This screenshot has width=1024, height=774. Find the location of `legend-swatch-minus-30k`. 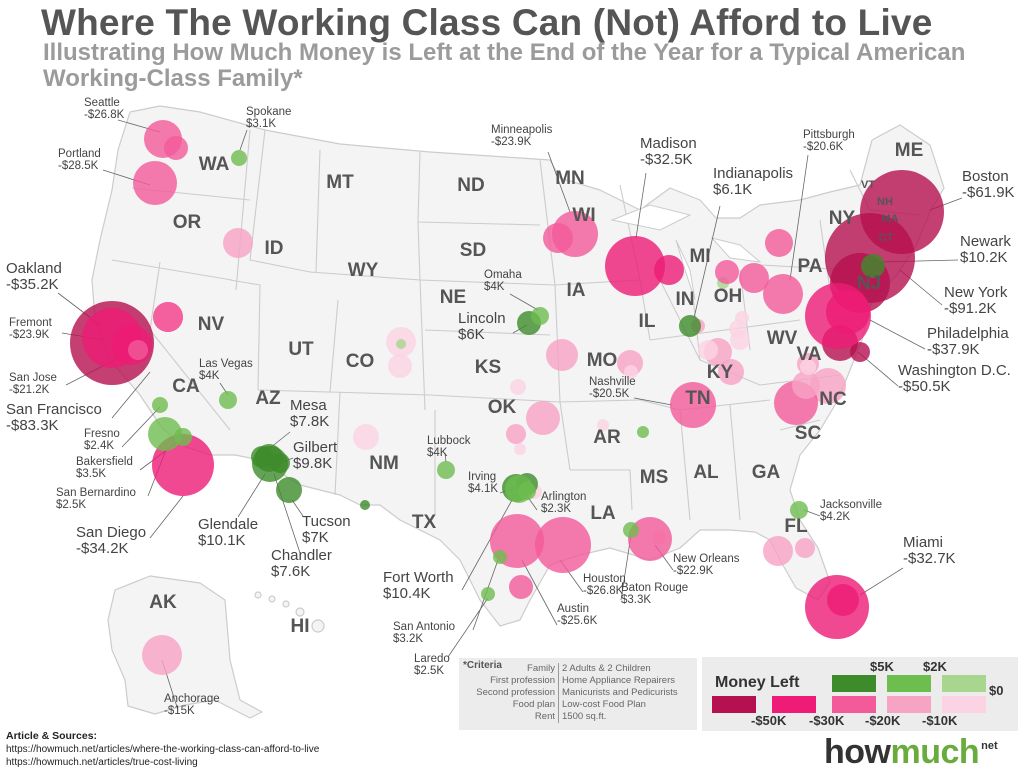

legend-swatch-minus-30k is located at coordinates (794, 704).